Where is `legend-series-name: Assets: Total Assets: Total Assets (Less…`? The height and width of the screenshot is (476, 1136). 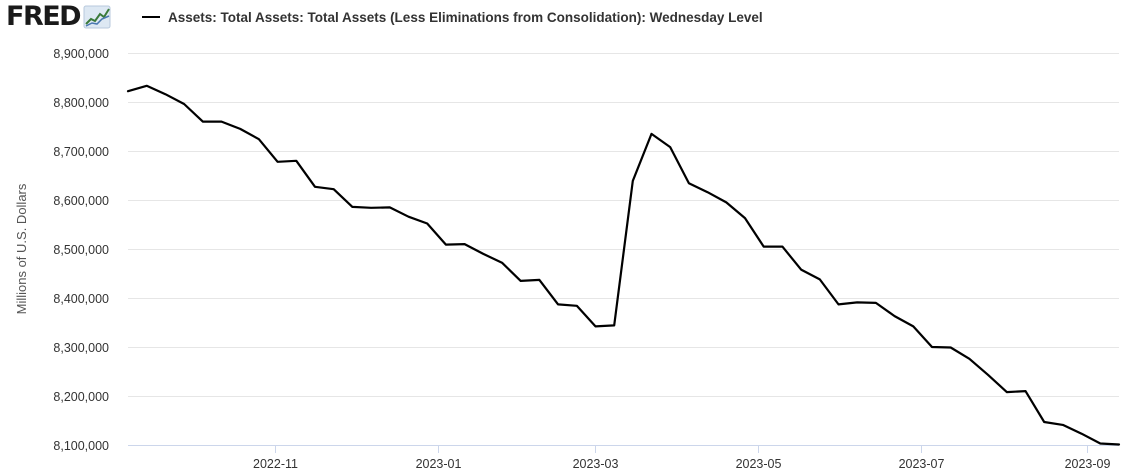 legend-series-name: Assets: Total Assets: Total Assets (Less… is located at coordinates (465, 17).